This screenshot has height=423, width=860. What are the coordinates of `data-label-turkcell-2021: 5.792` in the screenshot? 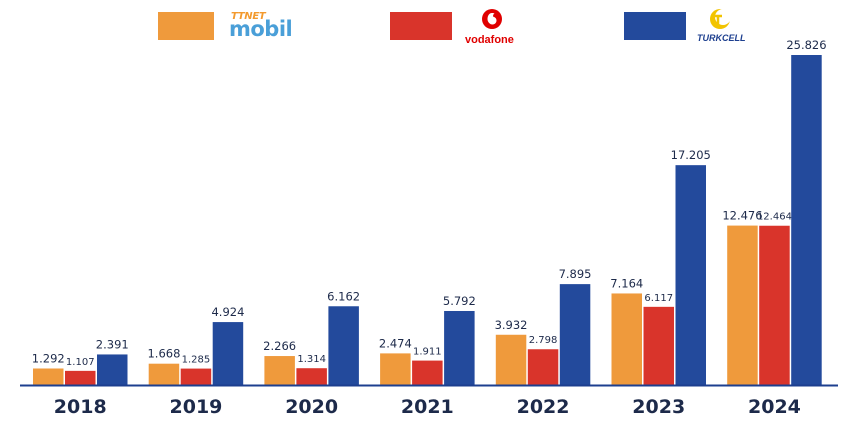 It's located at (459, 301).